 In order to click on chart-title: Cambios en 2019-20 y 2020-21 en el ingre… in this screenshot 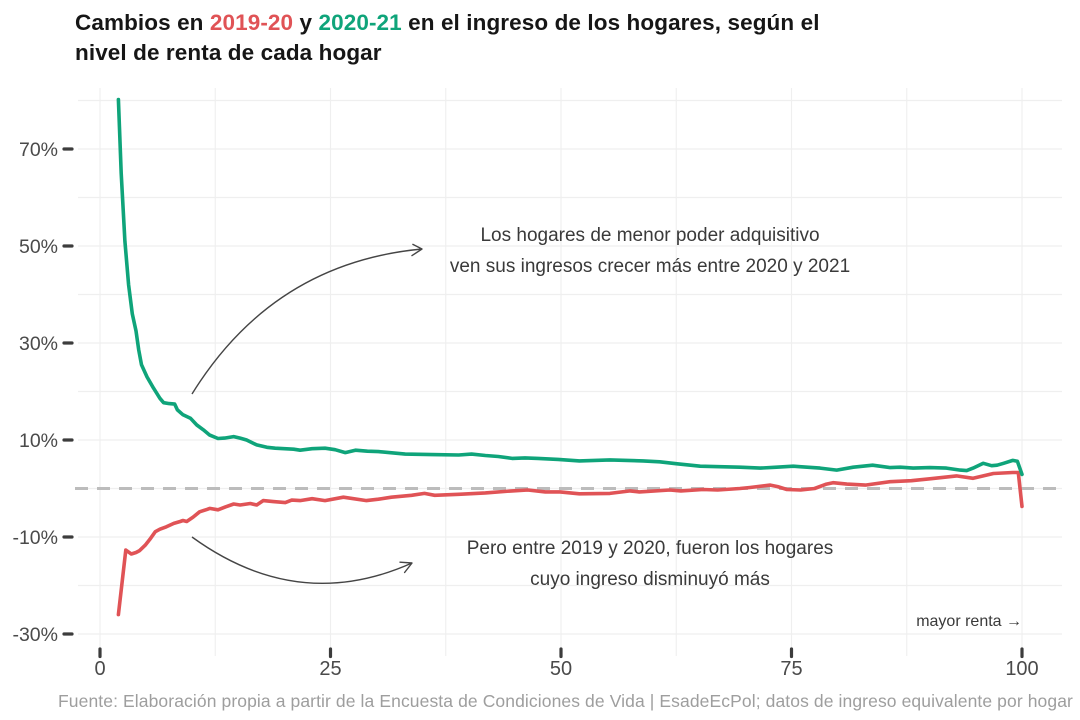, I will do `click(525, 38)`.